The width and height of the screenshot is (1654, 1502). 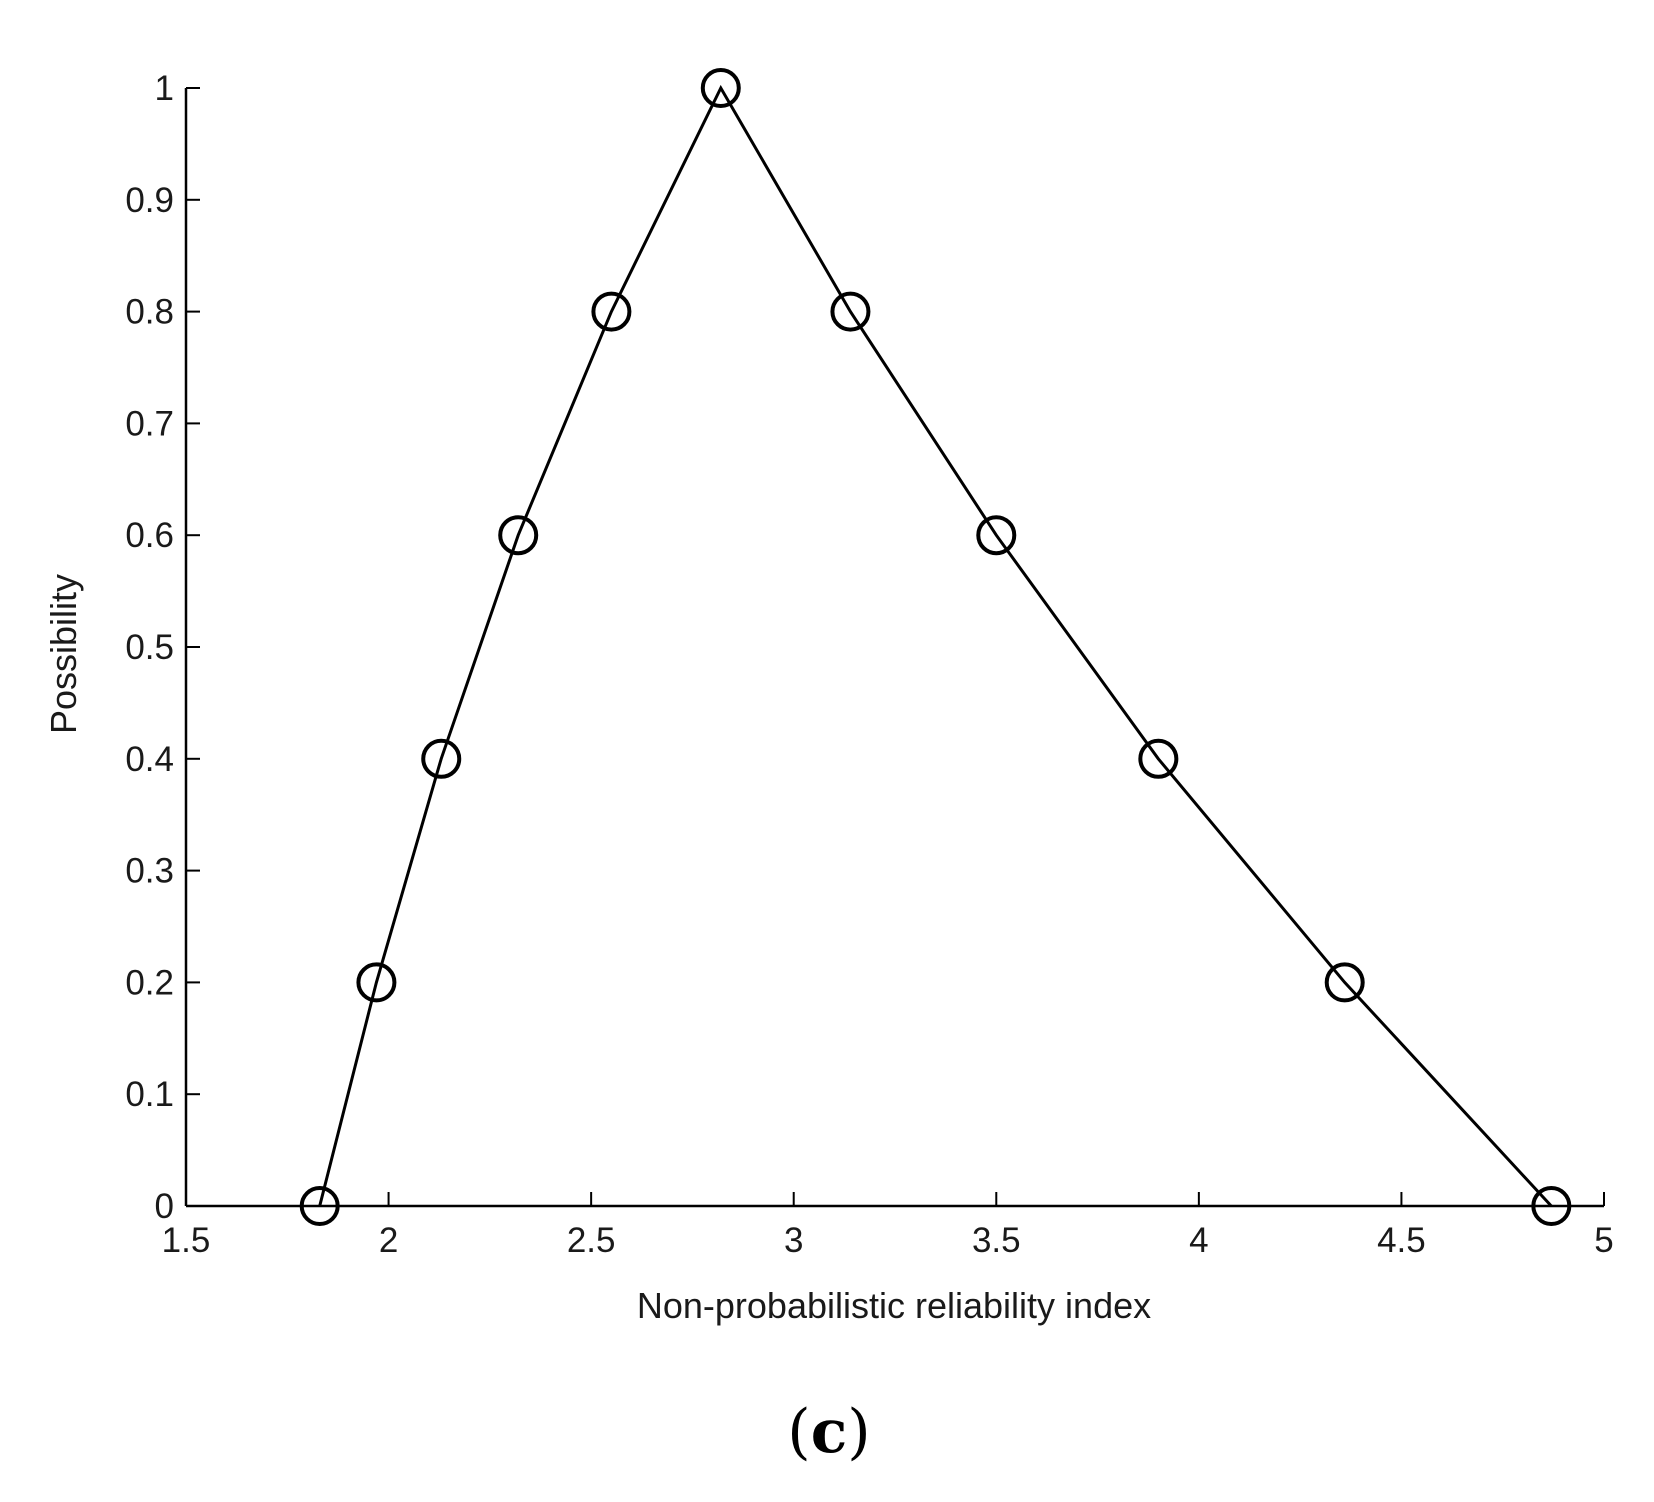 I want to click on y-tick-label: 0, so click(x=164, y=1206).